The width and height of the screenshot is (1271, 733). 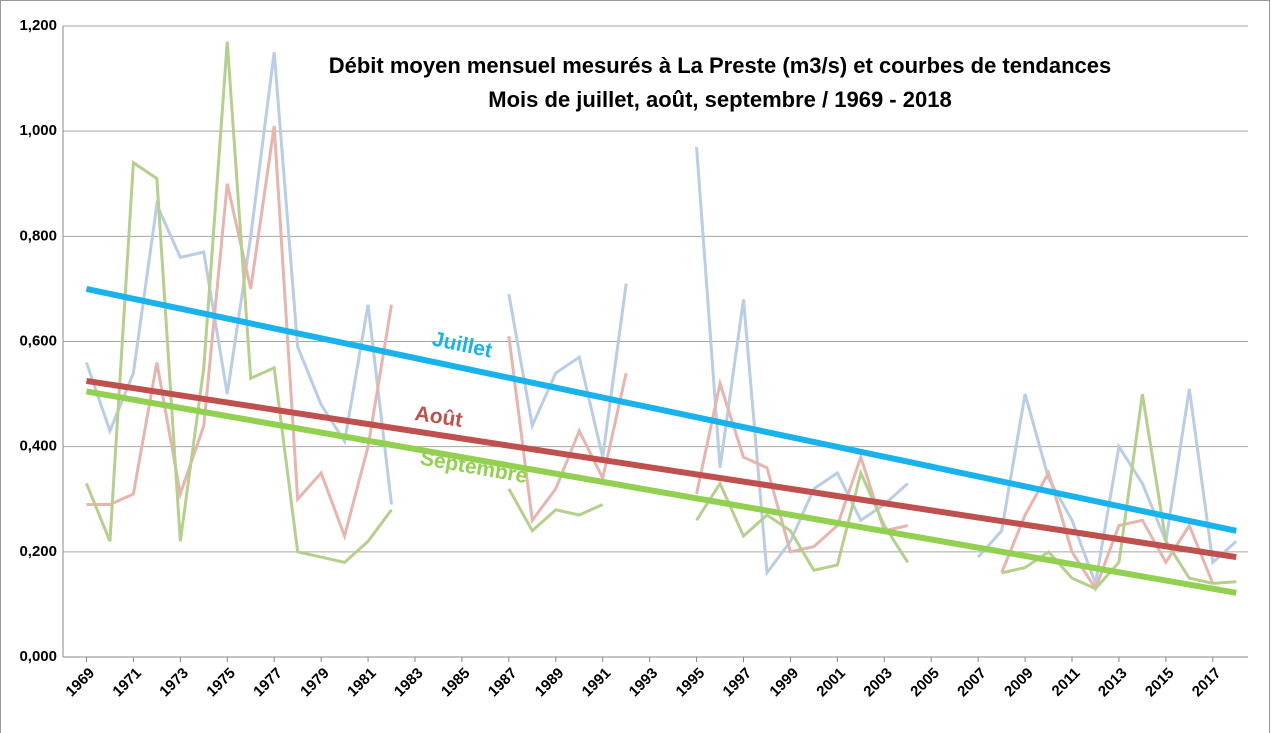 What do you see at coordinates (38, 446) in the screenshot?
I see `y-tick-label: 0,400` at bounding box center [38, 446].